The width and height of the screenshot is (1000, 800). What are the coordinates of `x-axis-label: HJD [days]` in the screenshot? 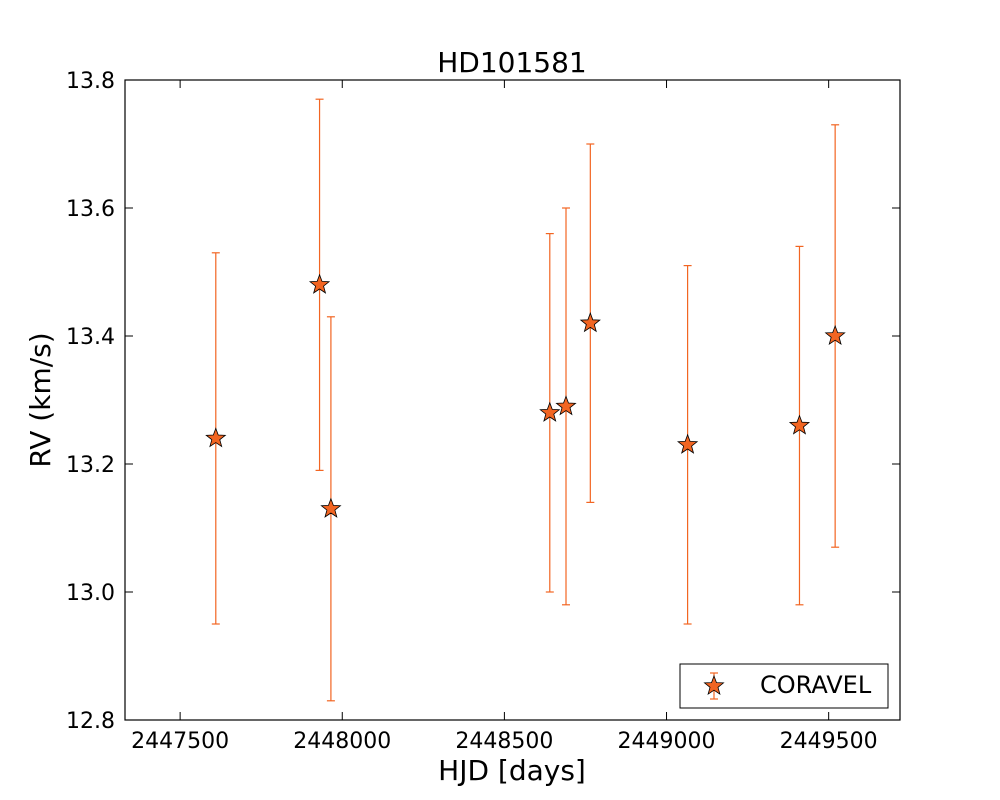 It's located at (512, 770).